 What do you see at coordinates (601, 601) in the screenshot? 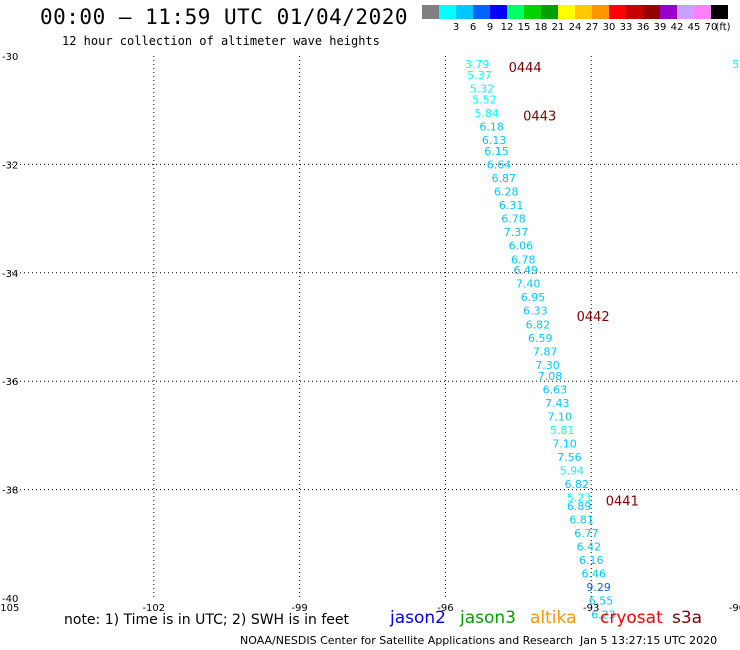
I see `wave-height-value: 6.55` at bounding box center [601, 601].